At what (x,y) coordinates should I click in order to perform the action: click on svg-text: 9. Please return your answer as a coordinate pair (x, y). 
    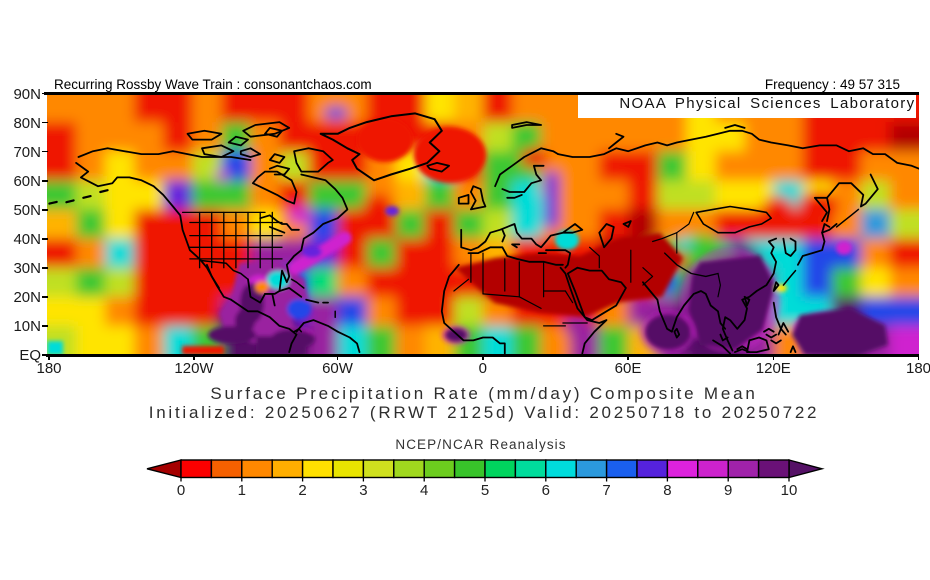
    Looking at the image, I should click on (728, 490).